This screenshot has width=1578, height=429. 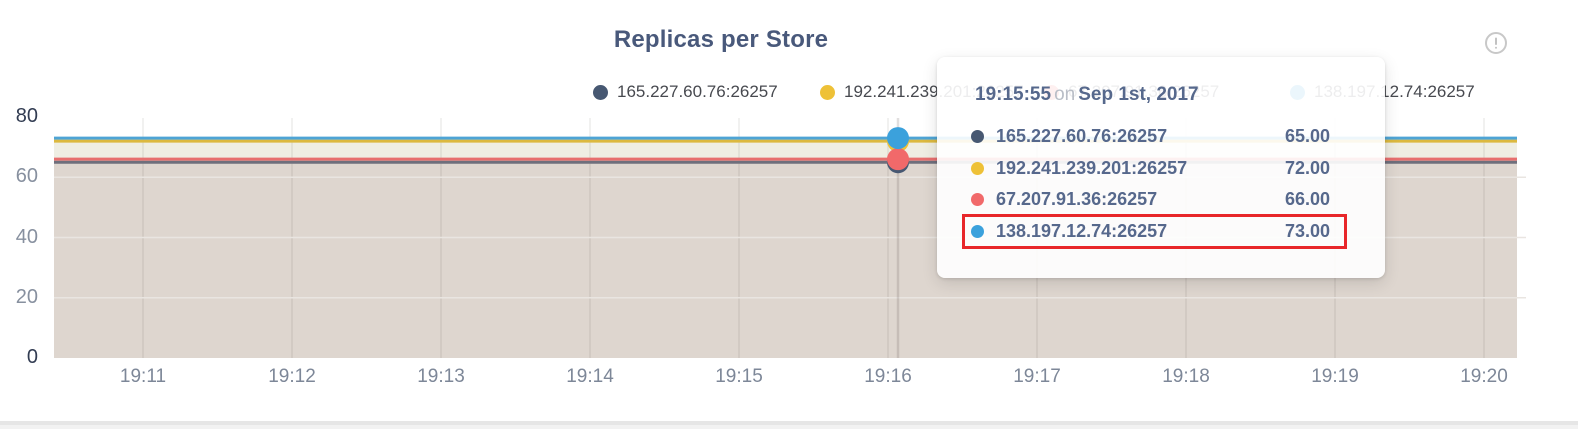 I want to click on tooltip-timestamp: 19:15:55 on Sep 1st, 2017, so click(x=1152, y=95).